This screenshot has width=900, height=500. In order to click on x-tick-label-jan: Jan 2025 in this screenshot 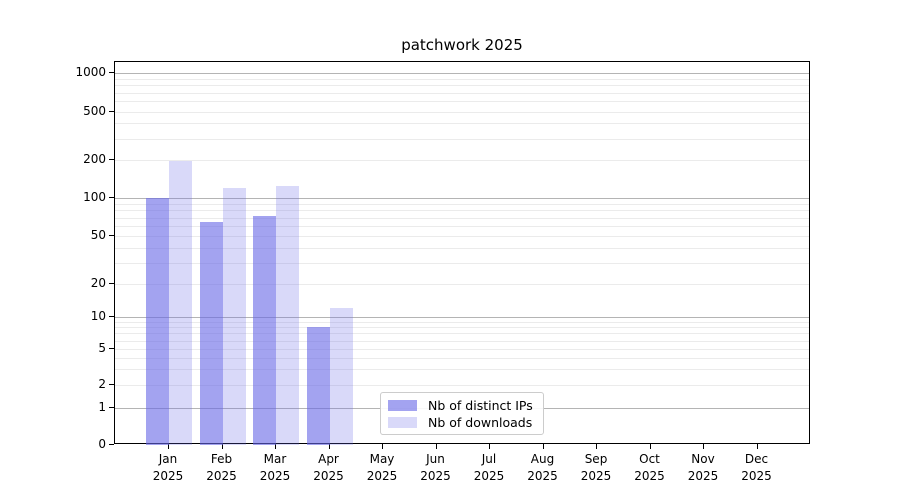, I will do `click(168, 467)`.